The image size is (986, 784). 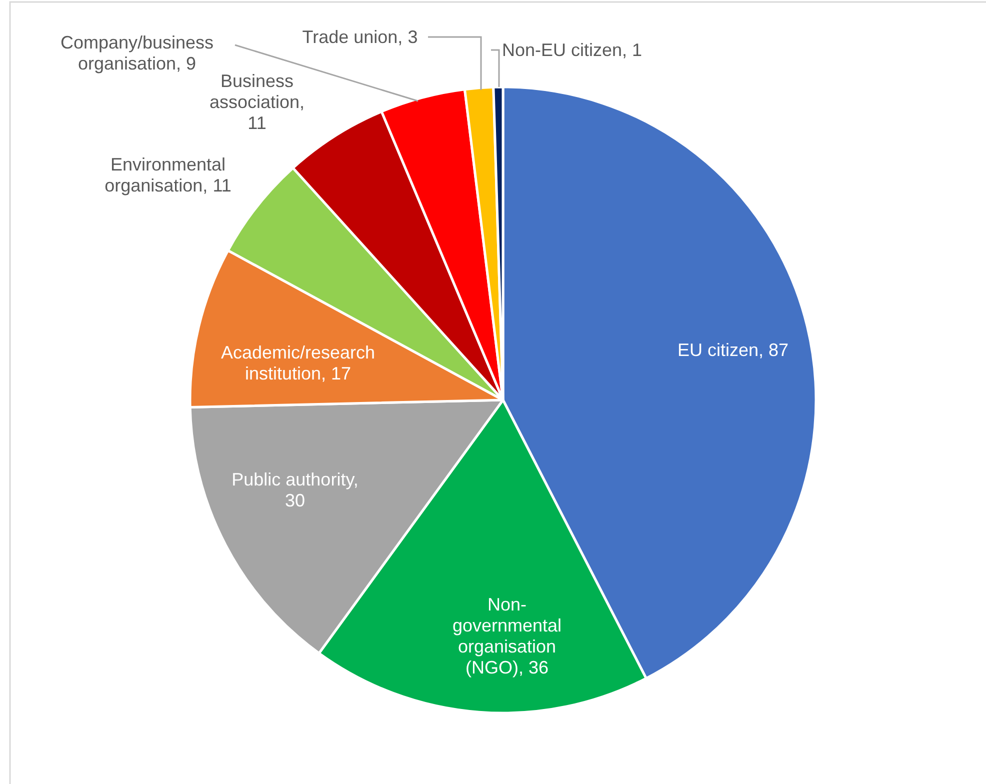 I want to click on slice-label: Company/business organisation, 9, so click(x=137, y=53).